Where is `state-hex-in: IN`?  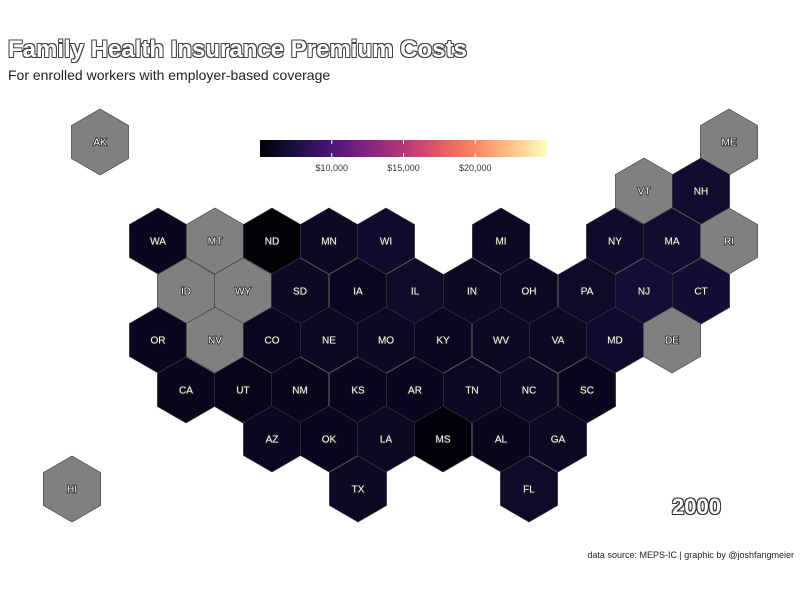
state-hex-in: IN is located at coordinates (472, 291).